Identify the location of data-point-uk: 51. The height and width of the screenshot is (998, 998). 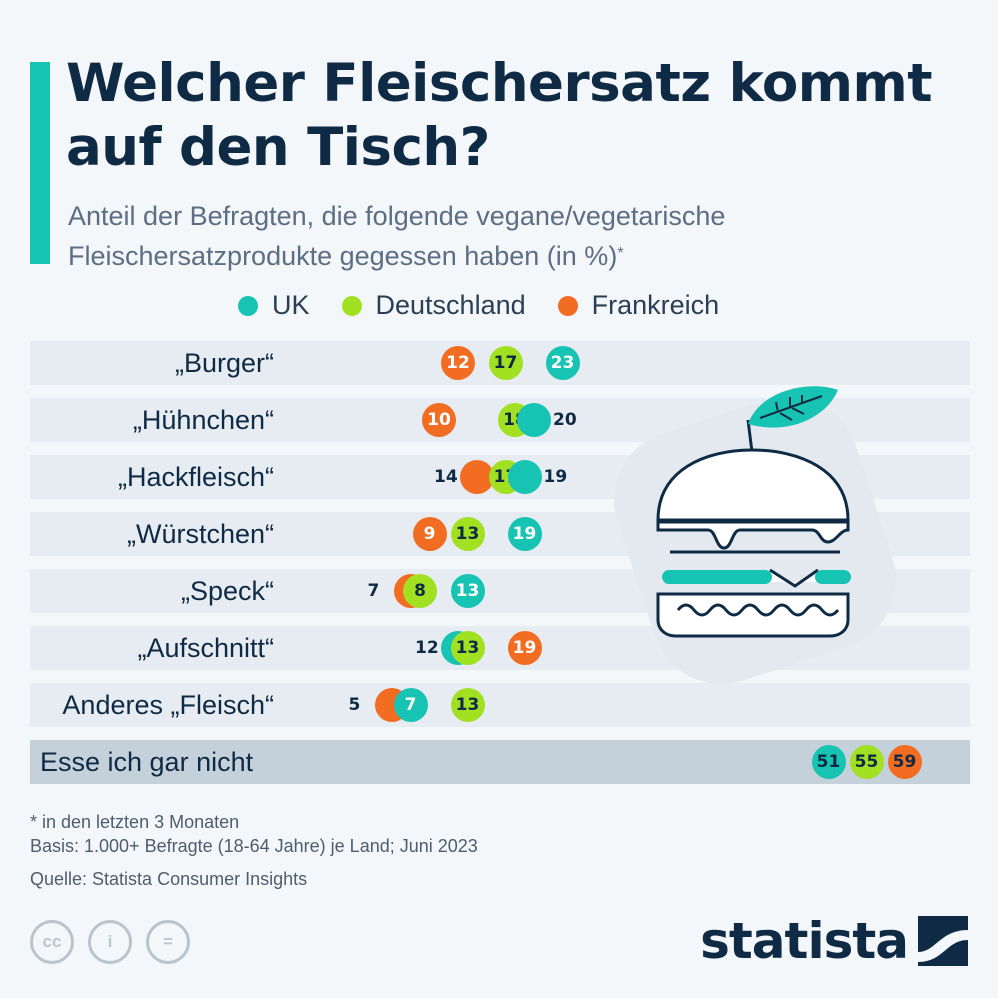
(828, 762).